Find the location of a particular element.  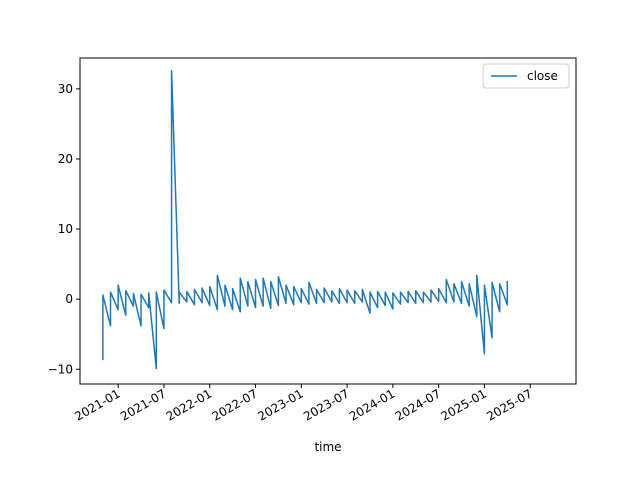

x-tick-label: 2021-01 is located at coordinates (97, 404).